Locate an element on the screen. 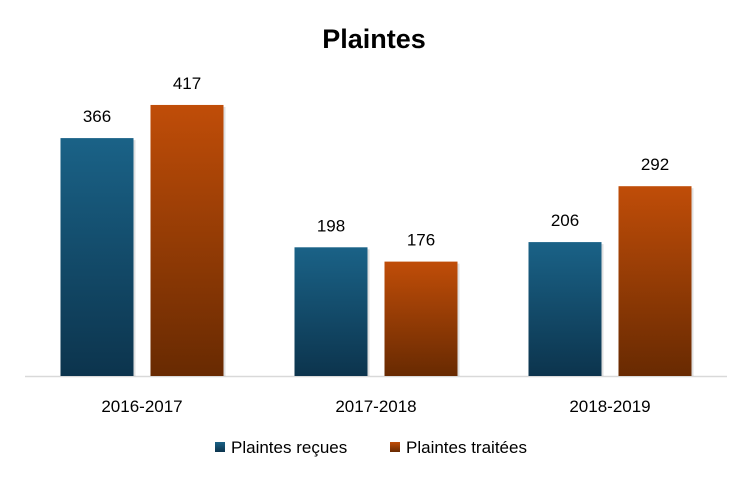 The image size is (749, 485). legend-label: Plaintes reçues is located at coordinates (289, 447).